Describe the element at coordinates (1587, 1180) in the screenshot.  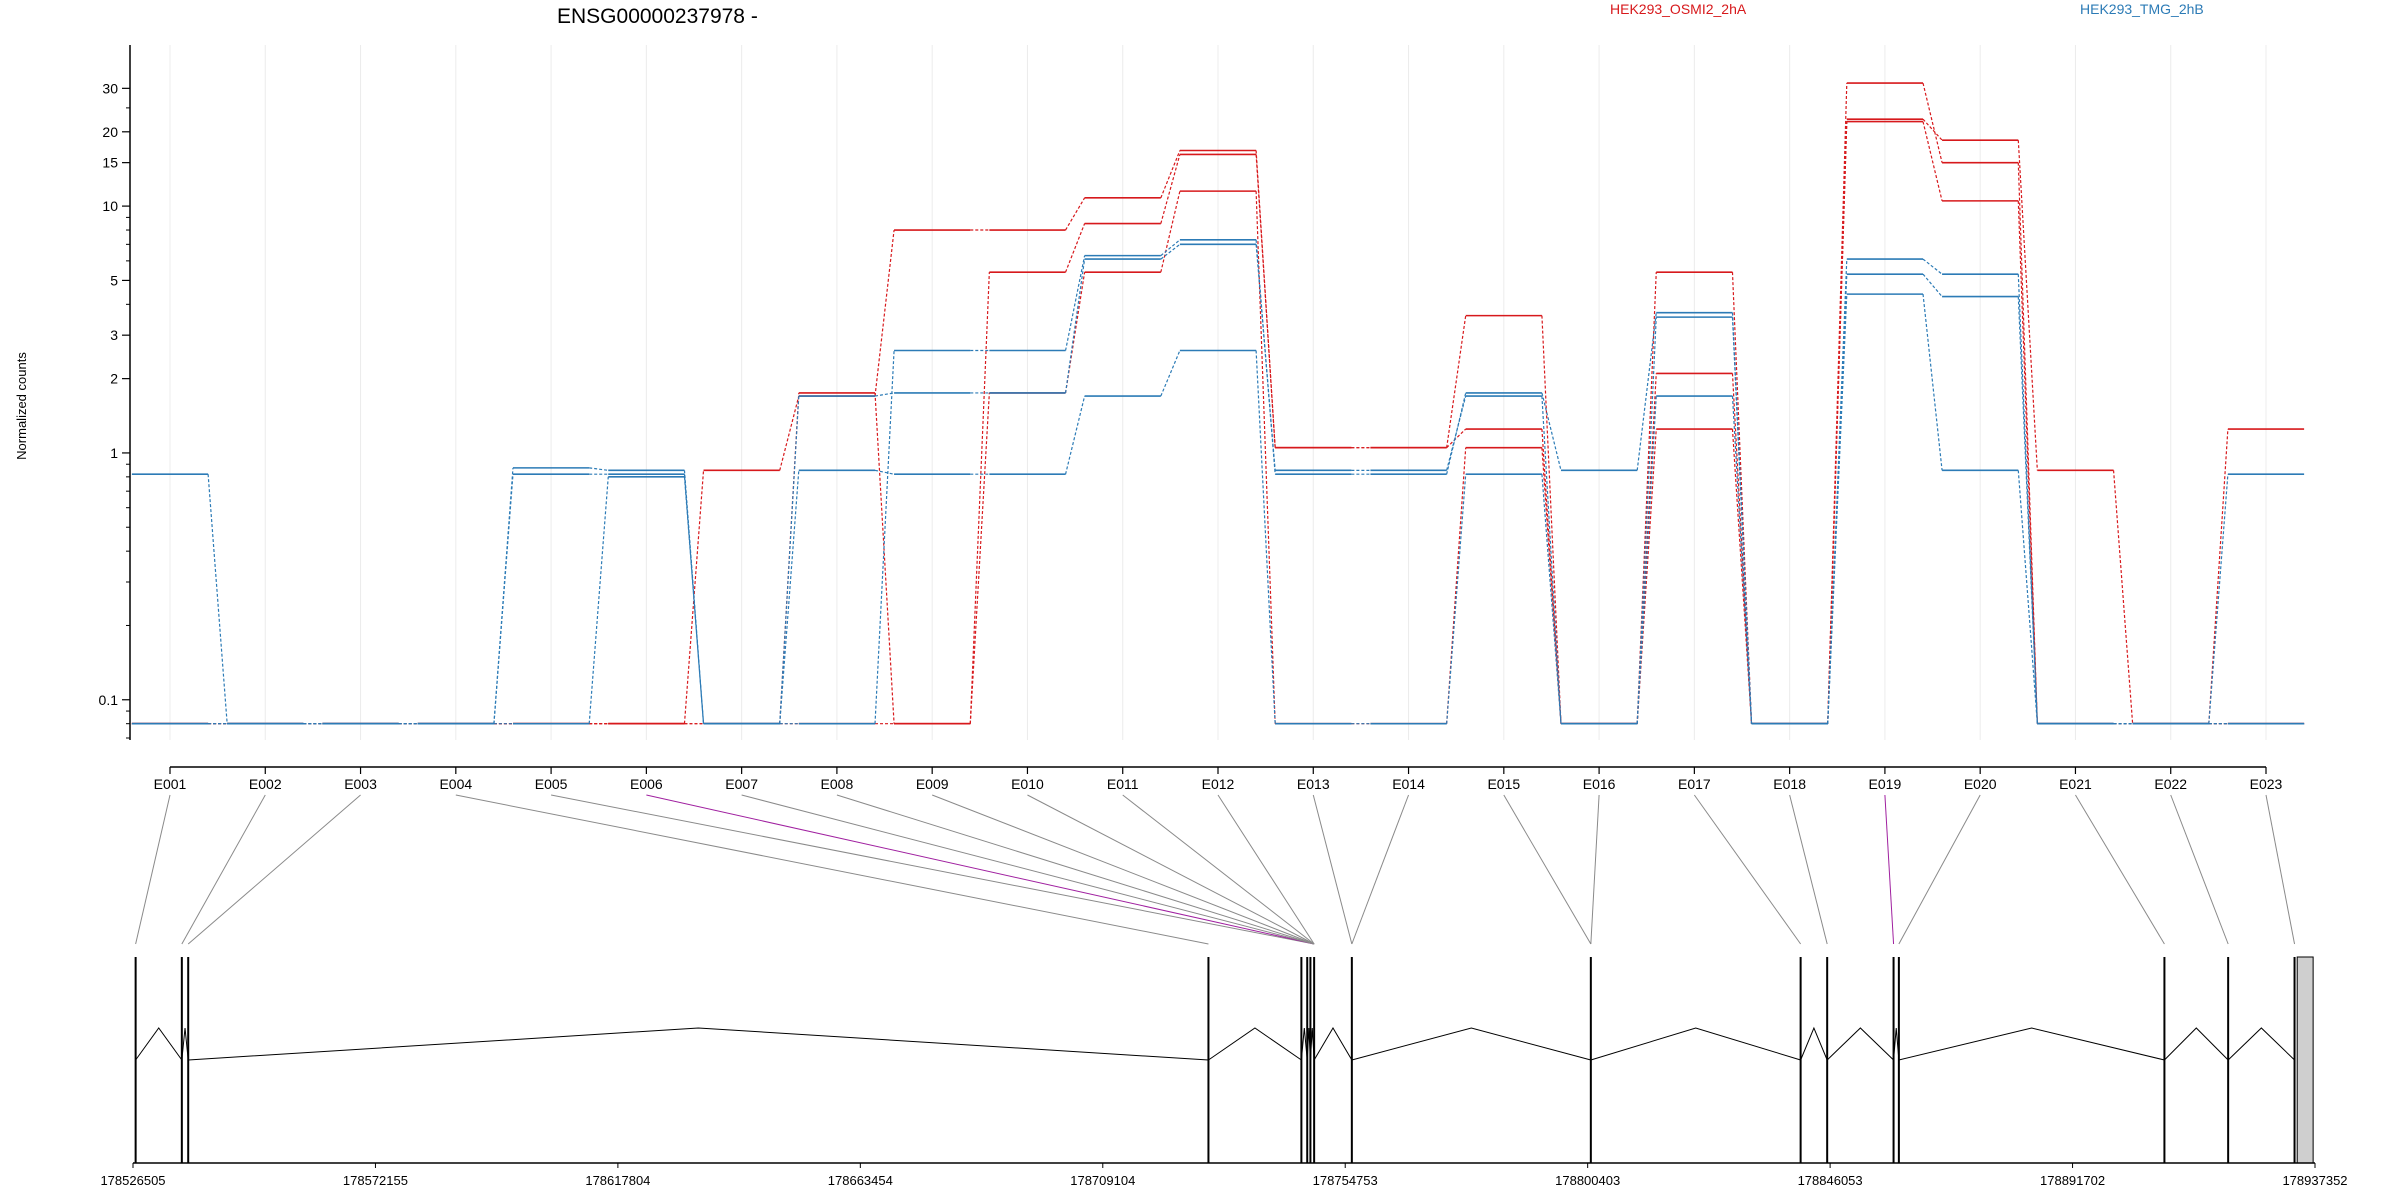
I see `coord-tick-label: 178800403` at that location.